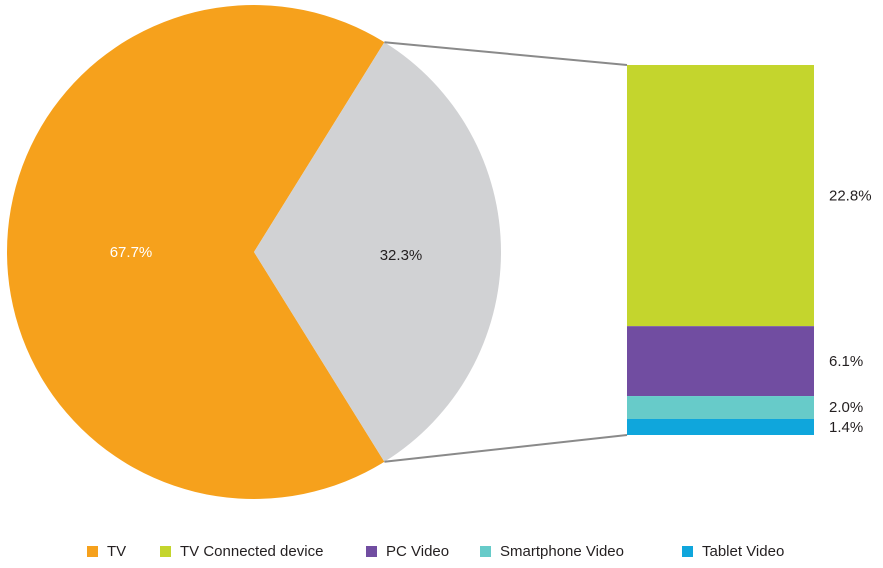 The width and height of the screenshot is (883, 568). Describe the element at coordinates (117, 551) in the screenshot. I see `legend-label-tv: TV` at that location.